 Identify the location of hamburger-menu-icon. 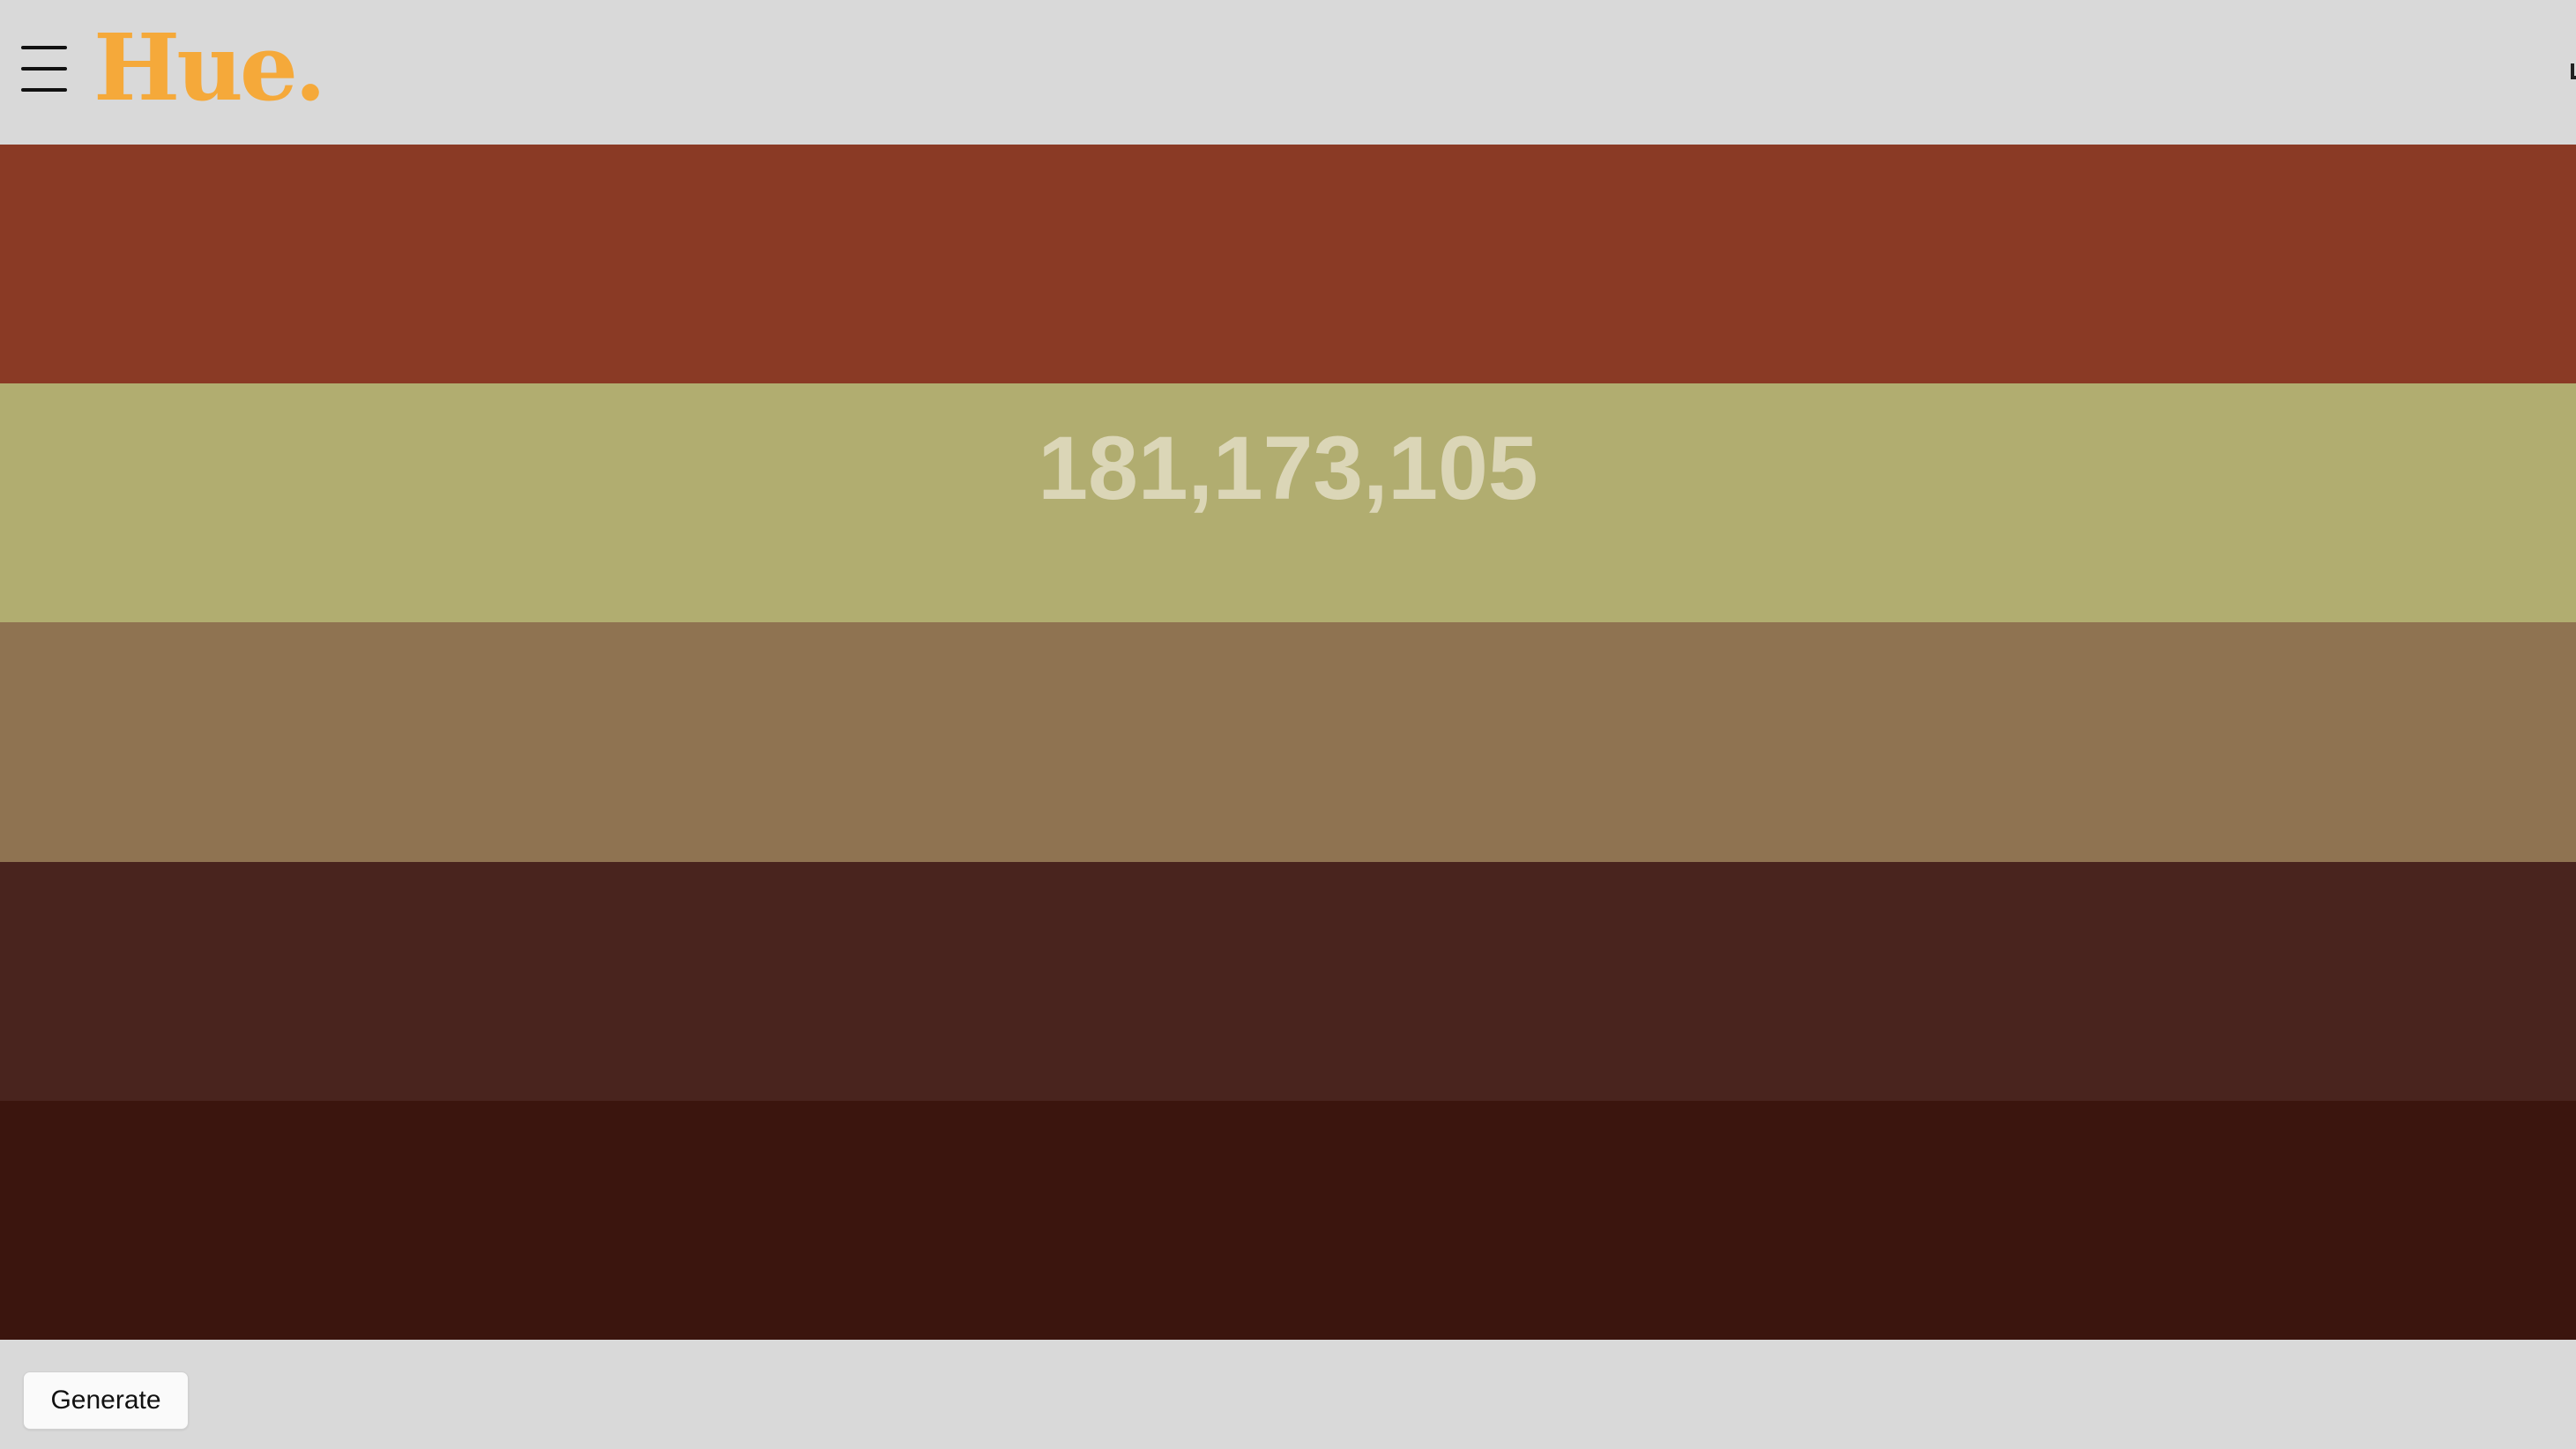
(44, 69).